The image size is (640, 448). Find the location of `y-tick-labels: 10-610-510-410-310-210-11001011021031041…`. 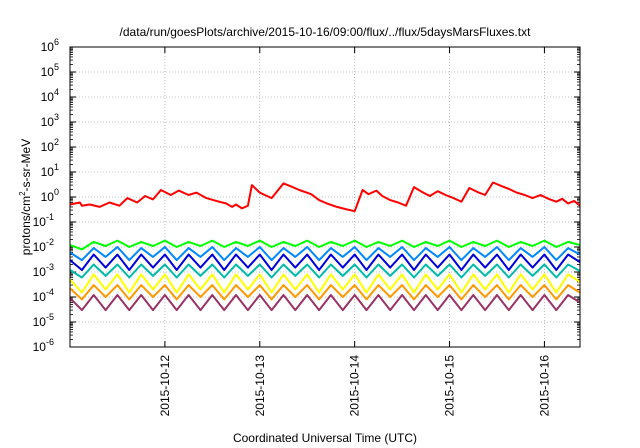

y-tick-labels: 10-610-510-410-310-210-11001011021031041… is located at coordinates (46, 195).